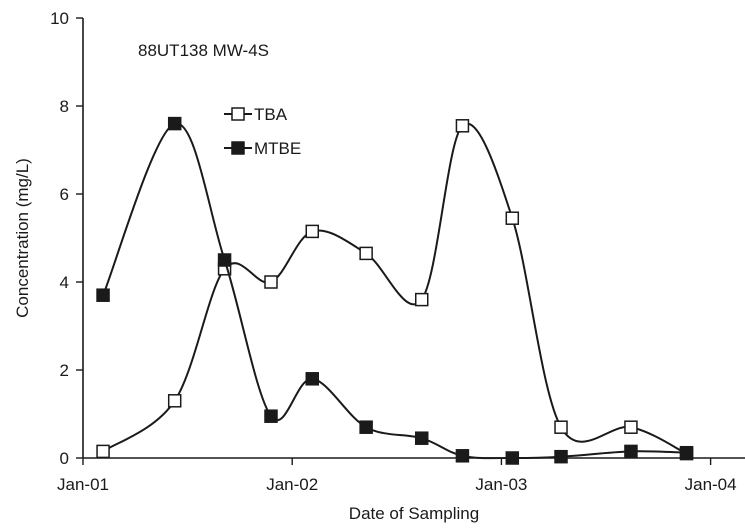  Describe the element at coordinates (203, 50) in the screenshot. I see `site-annotation: 88UT138 MW-4S` at that location.